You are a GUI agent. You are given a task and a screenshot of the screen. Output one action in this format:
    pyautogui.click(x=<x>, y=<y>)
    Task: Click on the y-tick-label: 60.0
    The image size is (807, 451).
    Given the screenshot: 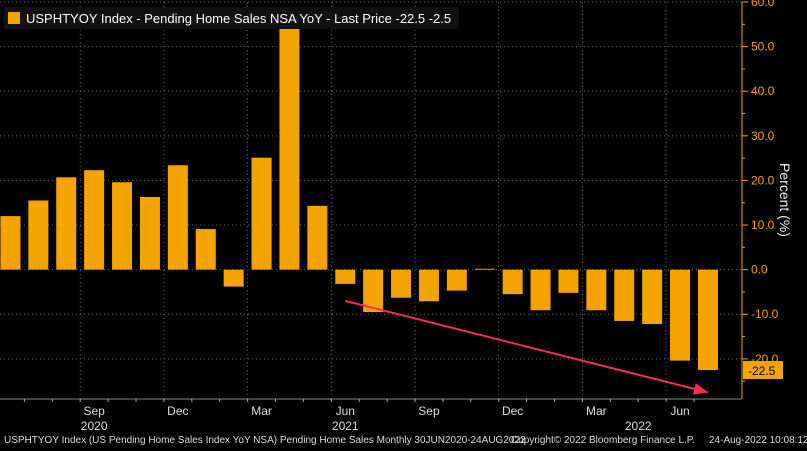 What is the action you would take?
    pyautogui.click(x=763, y=4)
    